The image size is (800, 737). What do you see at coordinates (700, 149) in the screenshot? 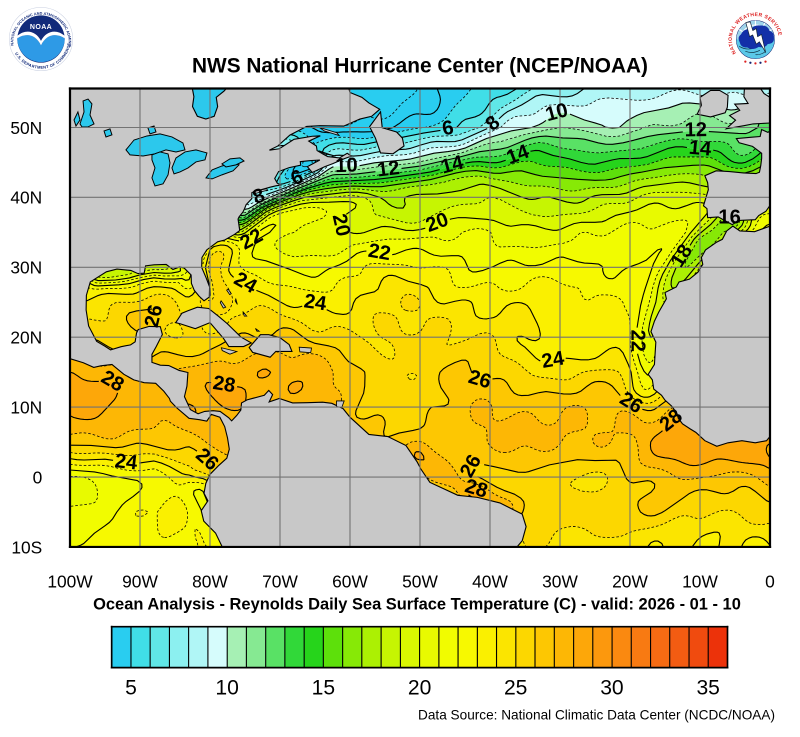
I see `svg-text: 14` at bounding box center [700, 149].